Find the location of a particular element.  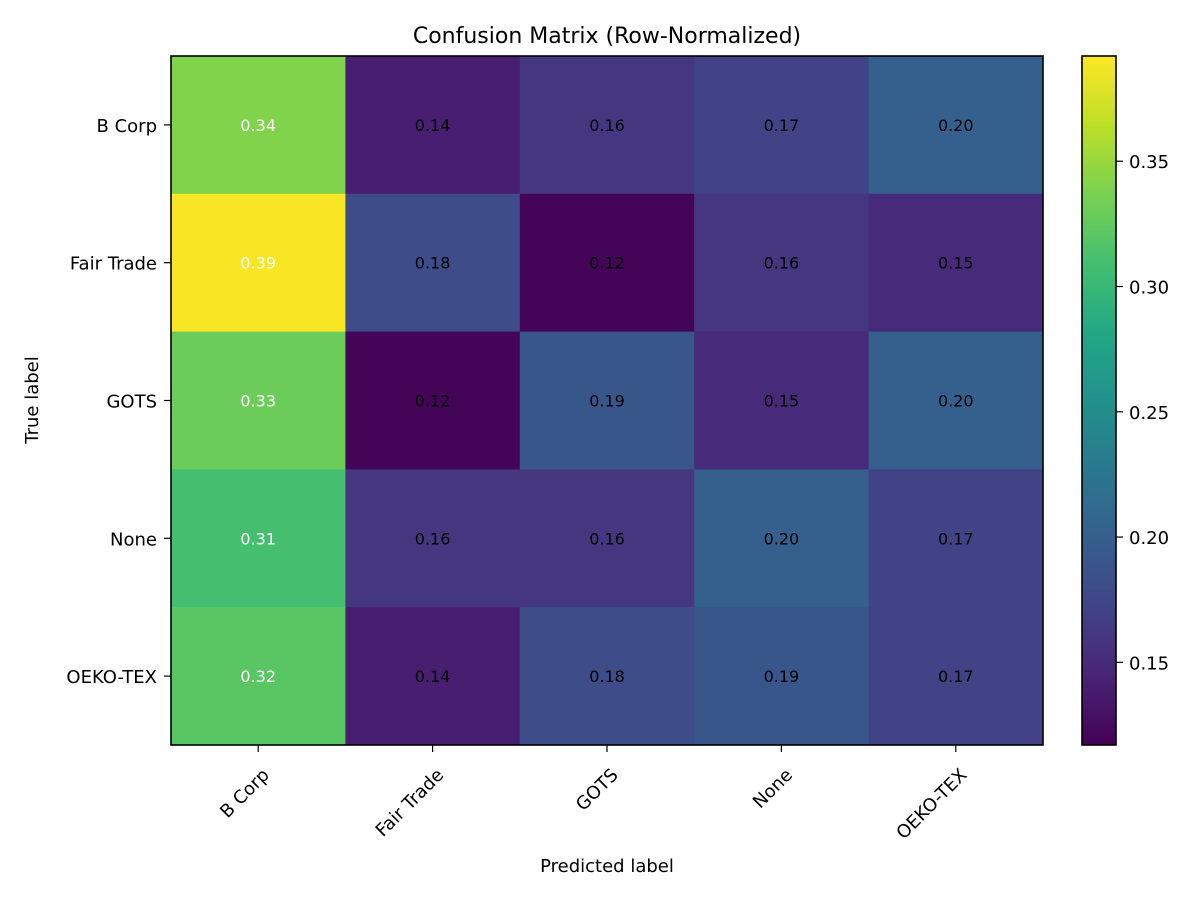

colorbar-tick-label: 0.25 is located at coordinates (1149, 413).